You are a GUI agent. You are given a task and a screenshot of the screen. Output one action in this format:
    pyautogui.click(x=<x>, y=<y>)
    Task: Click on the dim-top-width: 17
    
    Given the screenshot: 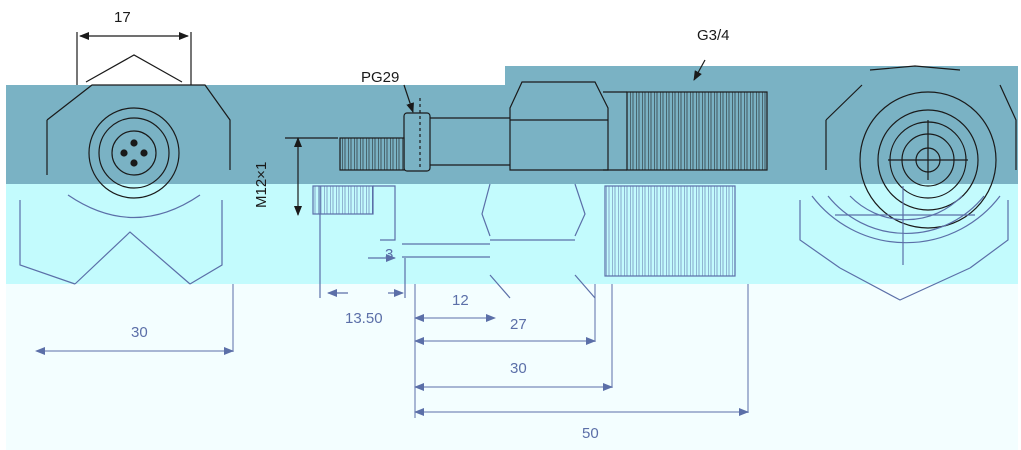 What is the action you would take?
    pyautogui.click(x=122, y=17)
    